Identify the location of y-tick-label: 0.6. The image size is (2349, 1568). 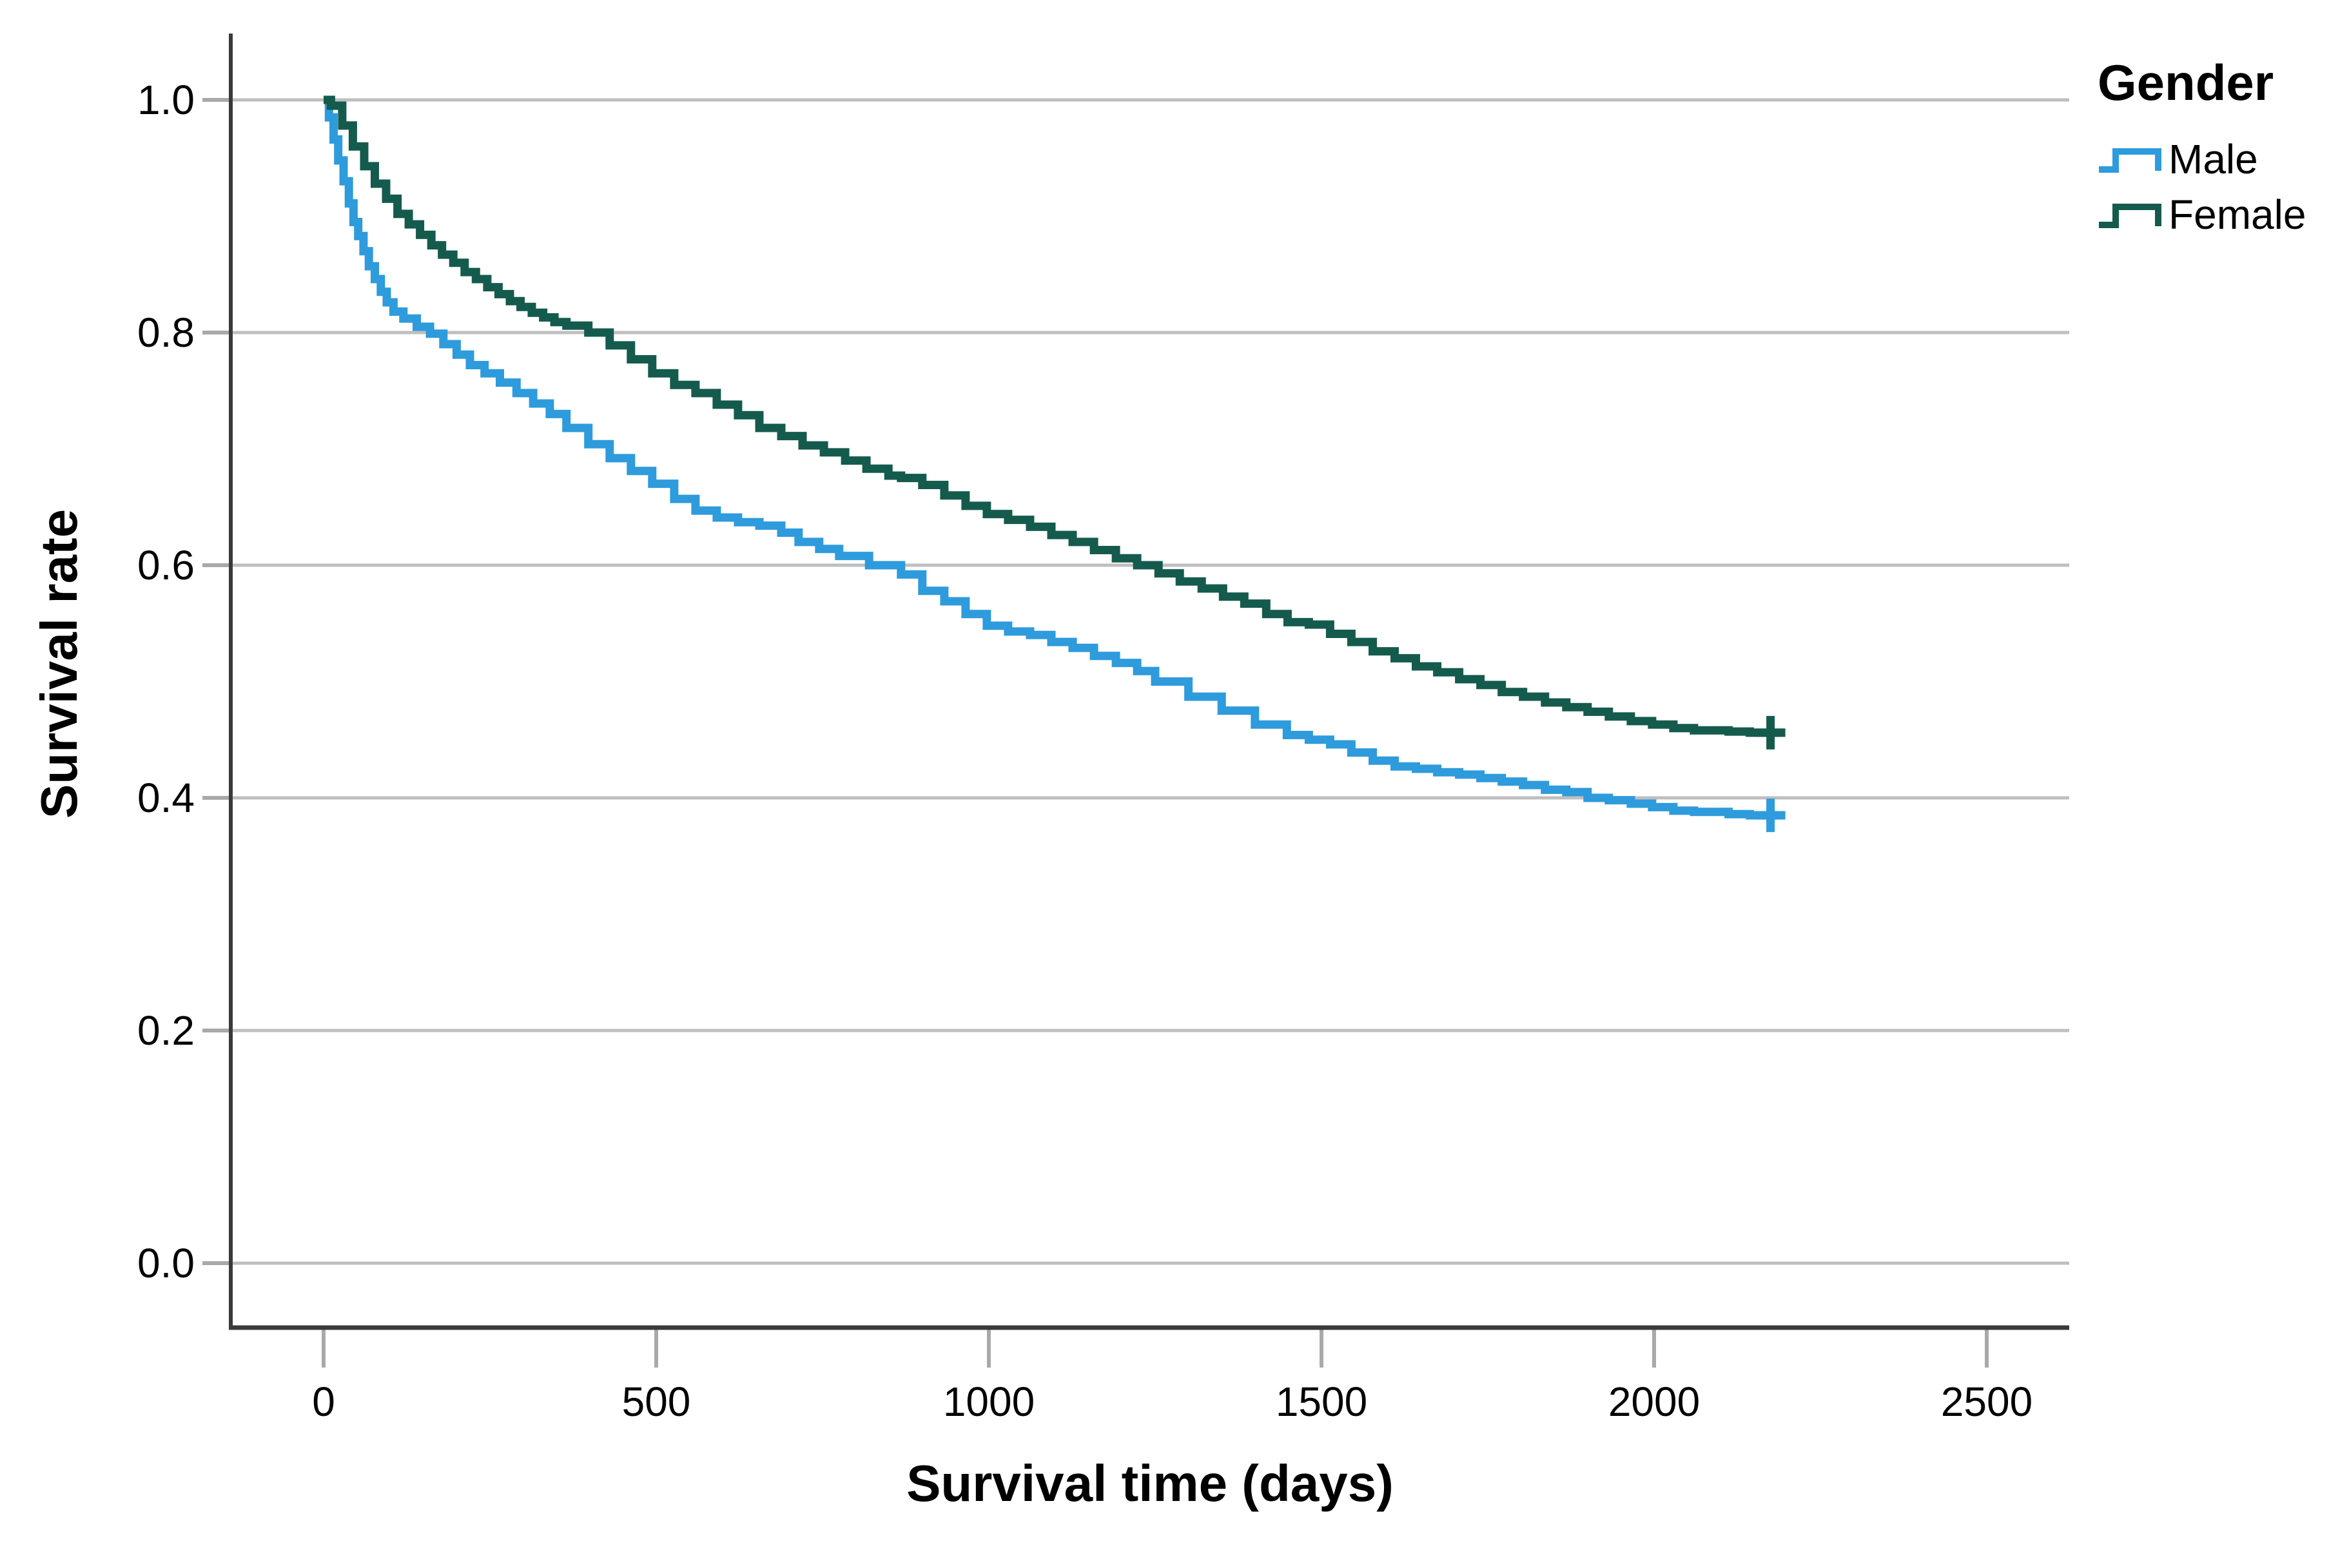
(166, 565).